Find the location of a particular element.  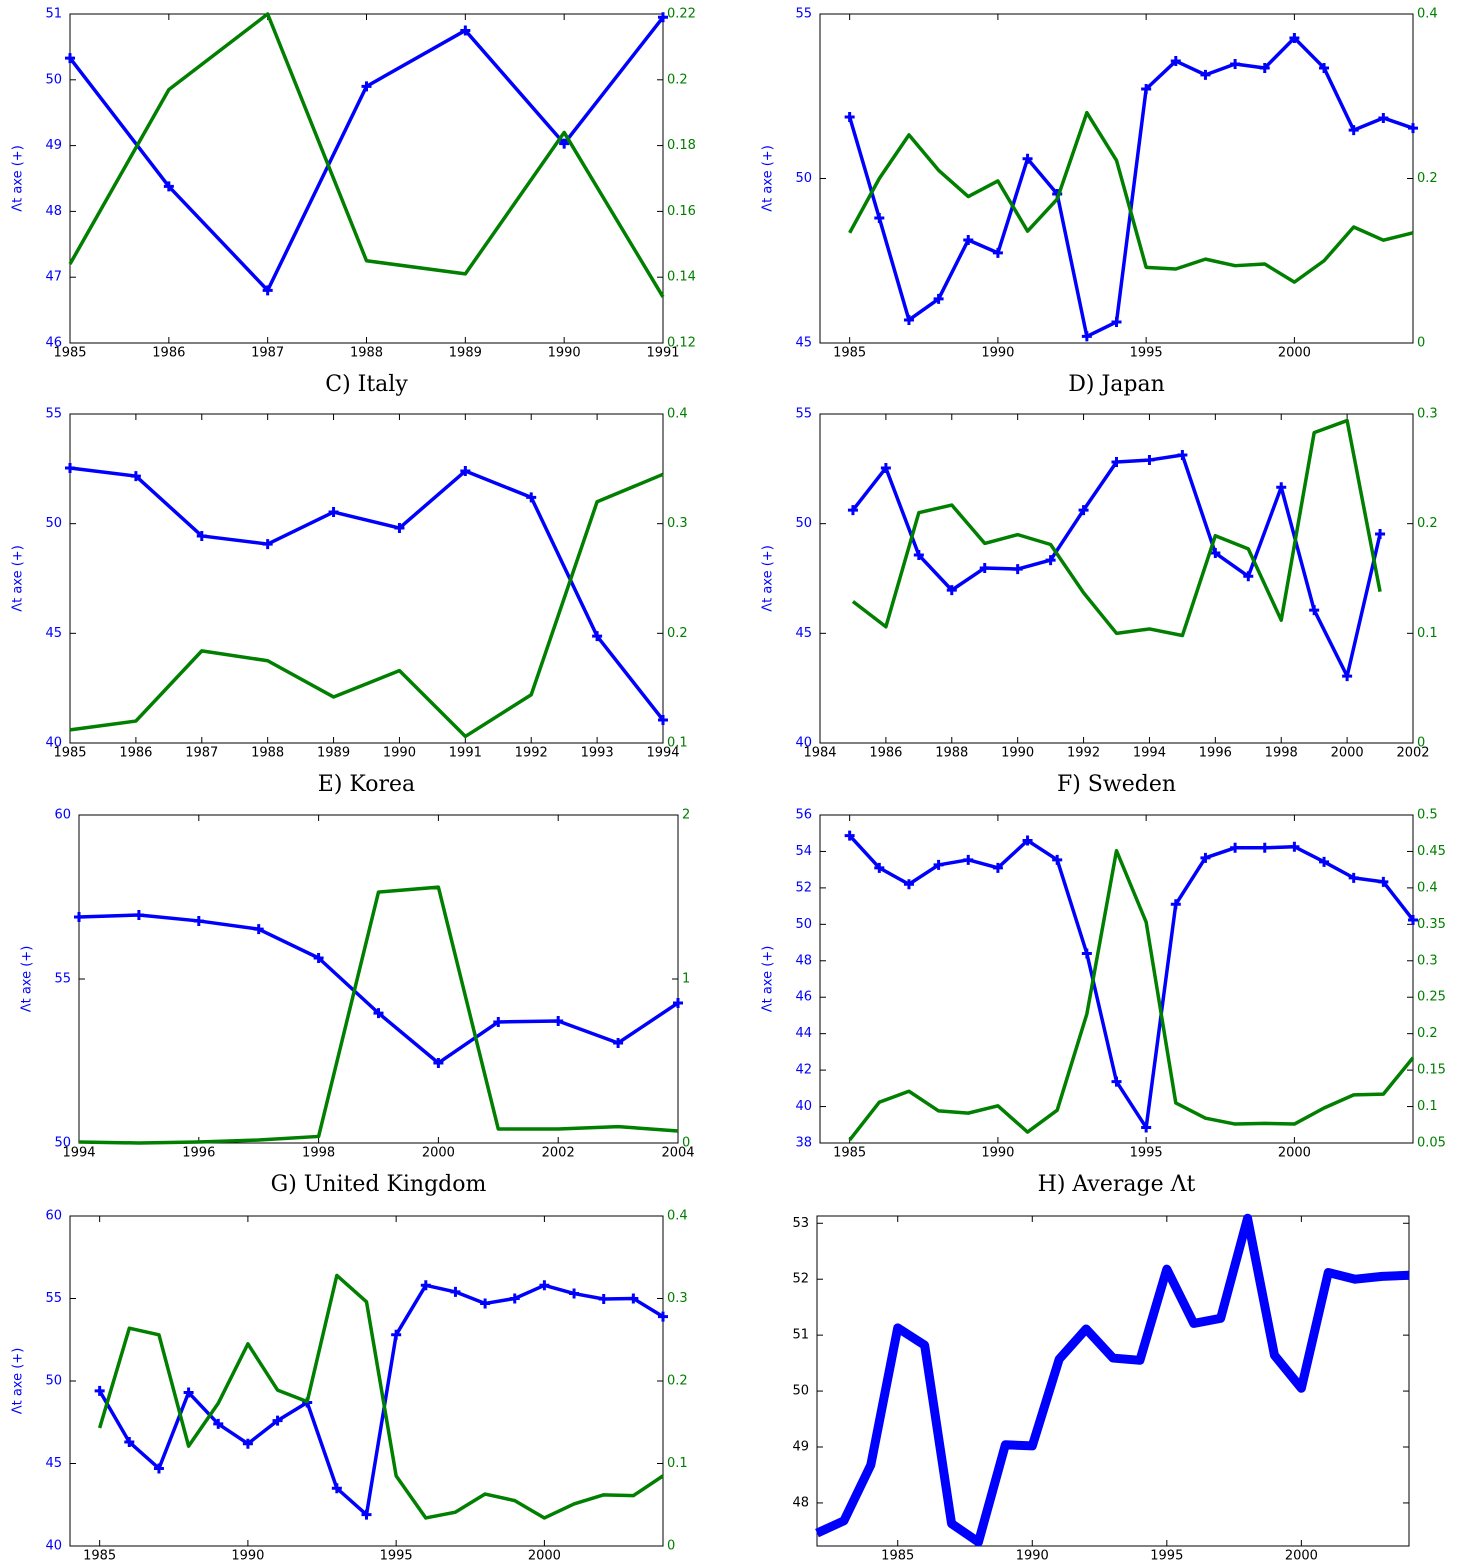

y-tick-label: 52 is located at coordinates (803, 887).